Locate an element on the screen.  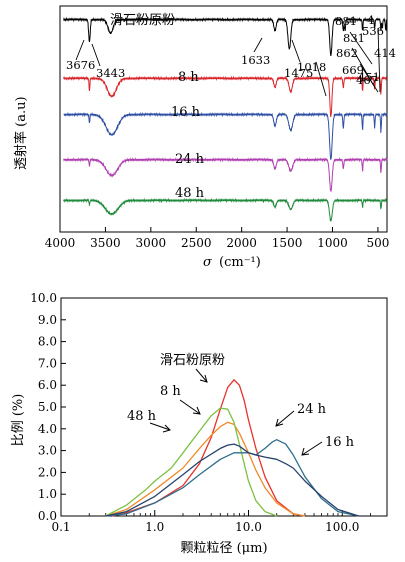
ftir-tick-label: 1000 is located at coordinates (332, 243).